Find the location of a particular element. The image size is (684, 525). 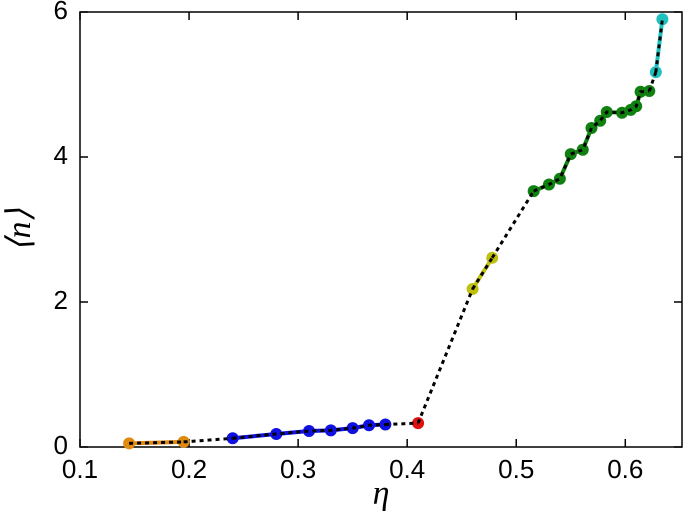

x-tick-label: 0.3 is located at coordinates (298, 469).